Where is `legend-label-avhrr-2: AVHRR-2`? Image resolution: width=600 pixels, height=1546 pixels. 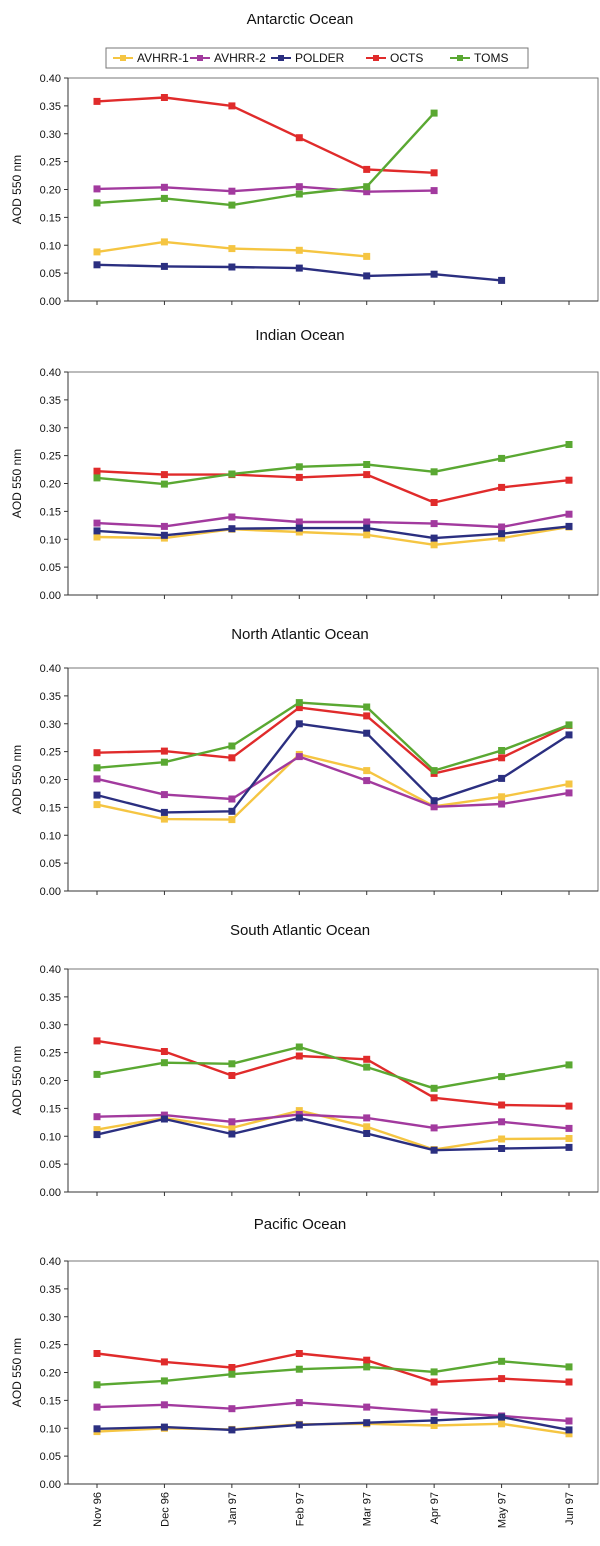
legend-label-avhrr-2: AVHRR-2 is located at coordinates (240, 58).